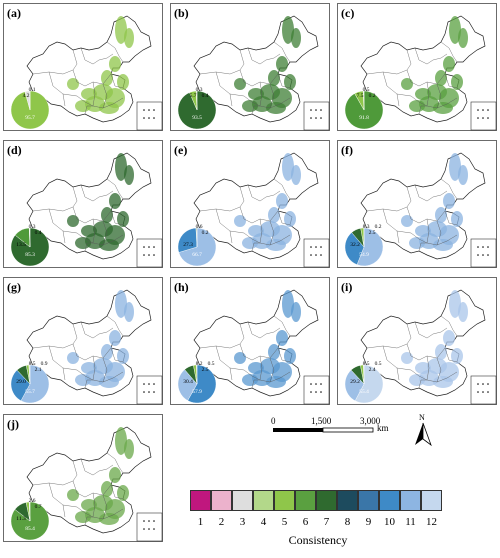 This screenshot has height=558, width=500. I want to click on pie-label: 7.5, so click(360, 96).